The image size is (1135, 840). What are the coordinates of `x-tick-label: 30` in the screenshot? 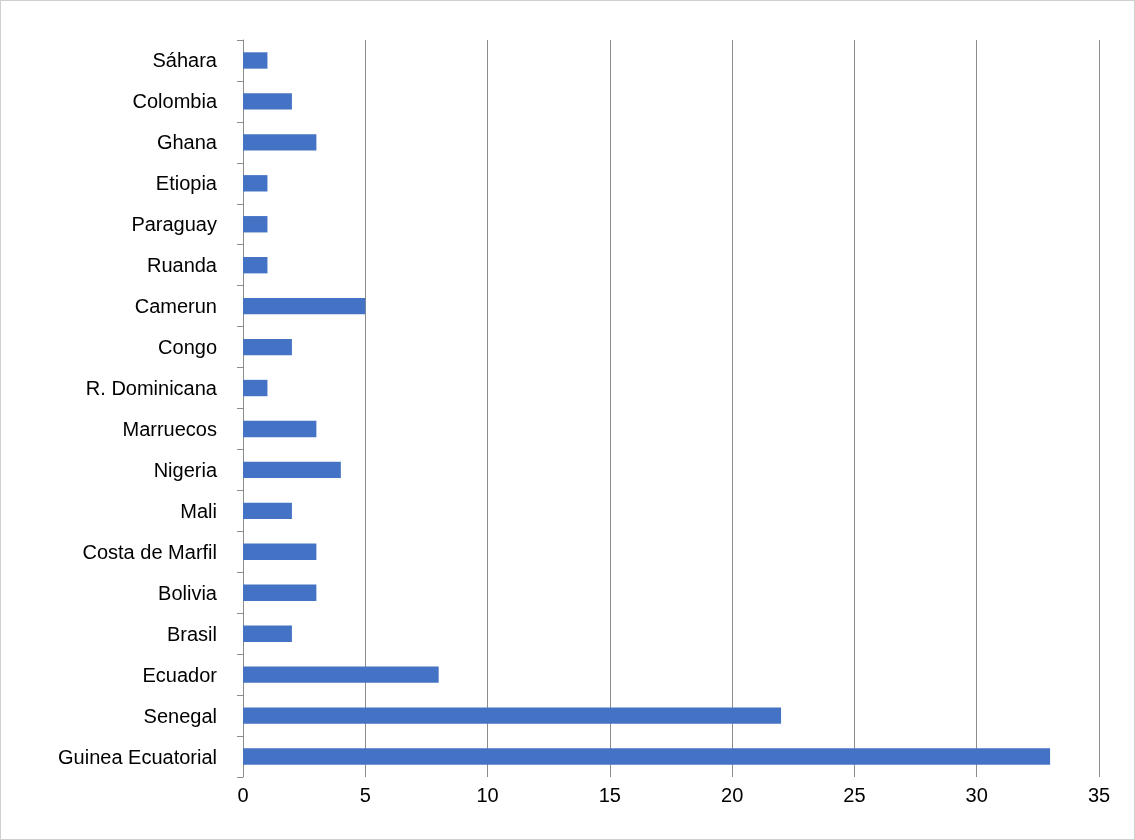 It's located at (976, 795).